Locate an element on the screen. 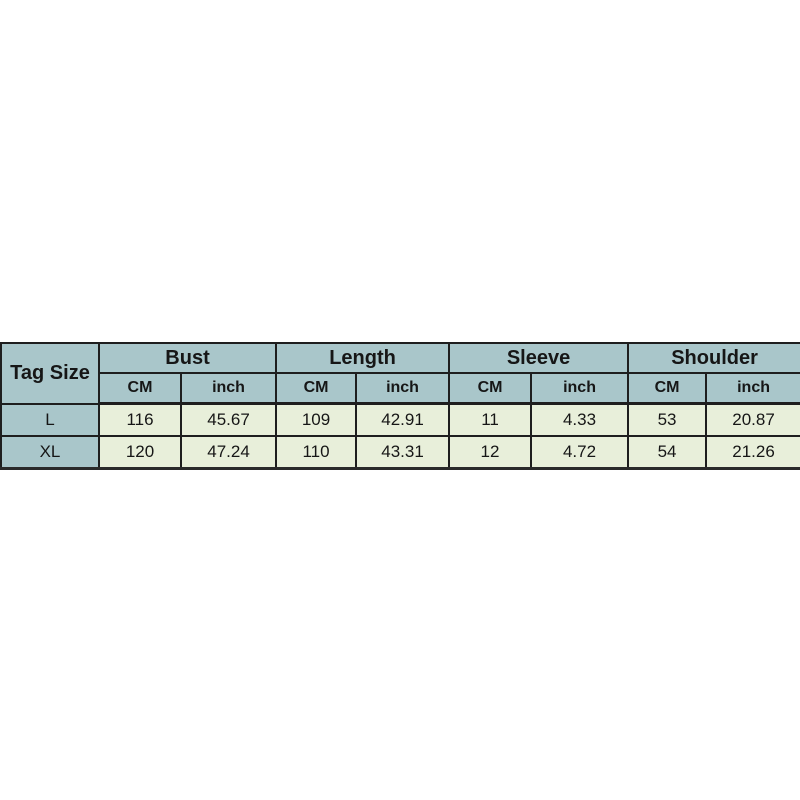 The image size is (800, 800). unit-header-shoulder-cm: CM is located at coordinates (667, 388).